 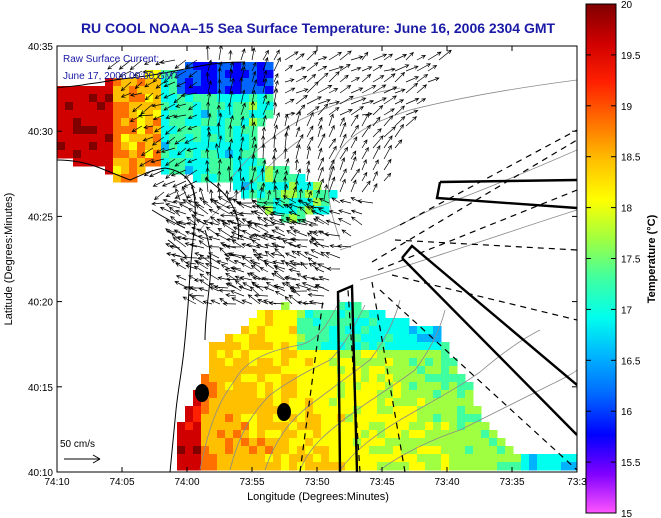 What do you see at coordinates (311, 385) in the screenshot?
I see `shipping-lane` at bounding box center [311, 385].